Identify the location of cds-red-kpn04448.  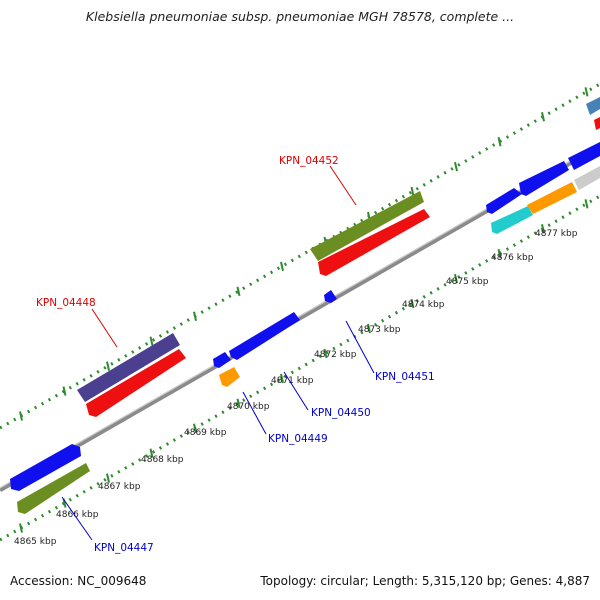
(136, 383).